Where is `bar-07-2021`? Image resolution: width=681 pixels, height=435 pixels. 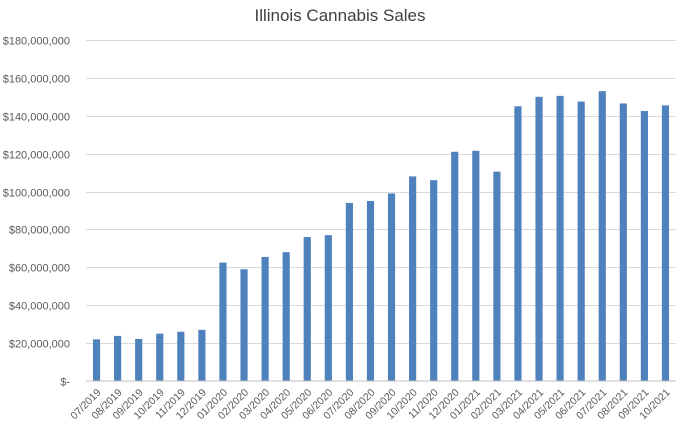
bar-07-2021 is located at coordinates (602, 236).